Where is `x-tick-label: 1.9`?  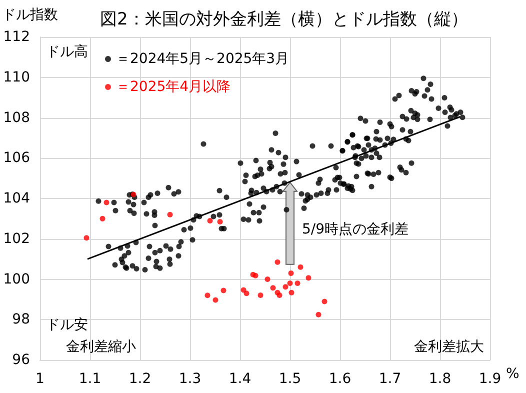
x-tick-label: 1.9 is located at coordinates (490, 379).